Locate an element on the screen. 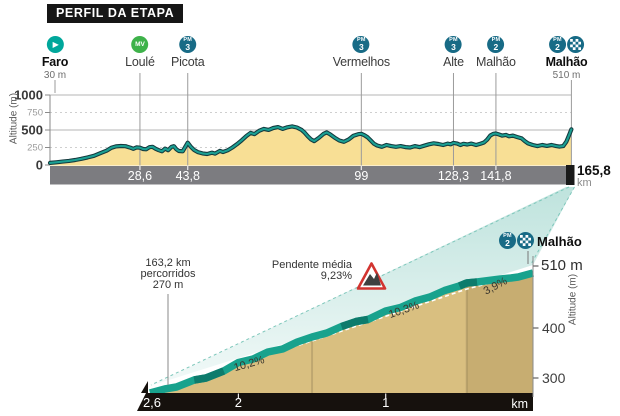 This screenshot has height=416, width=620. ytick-label-1000: 1000 is located at coordinates (28, 95).